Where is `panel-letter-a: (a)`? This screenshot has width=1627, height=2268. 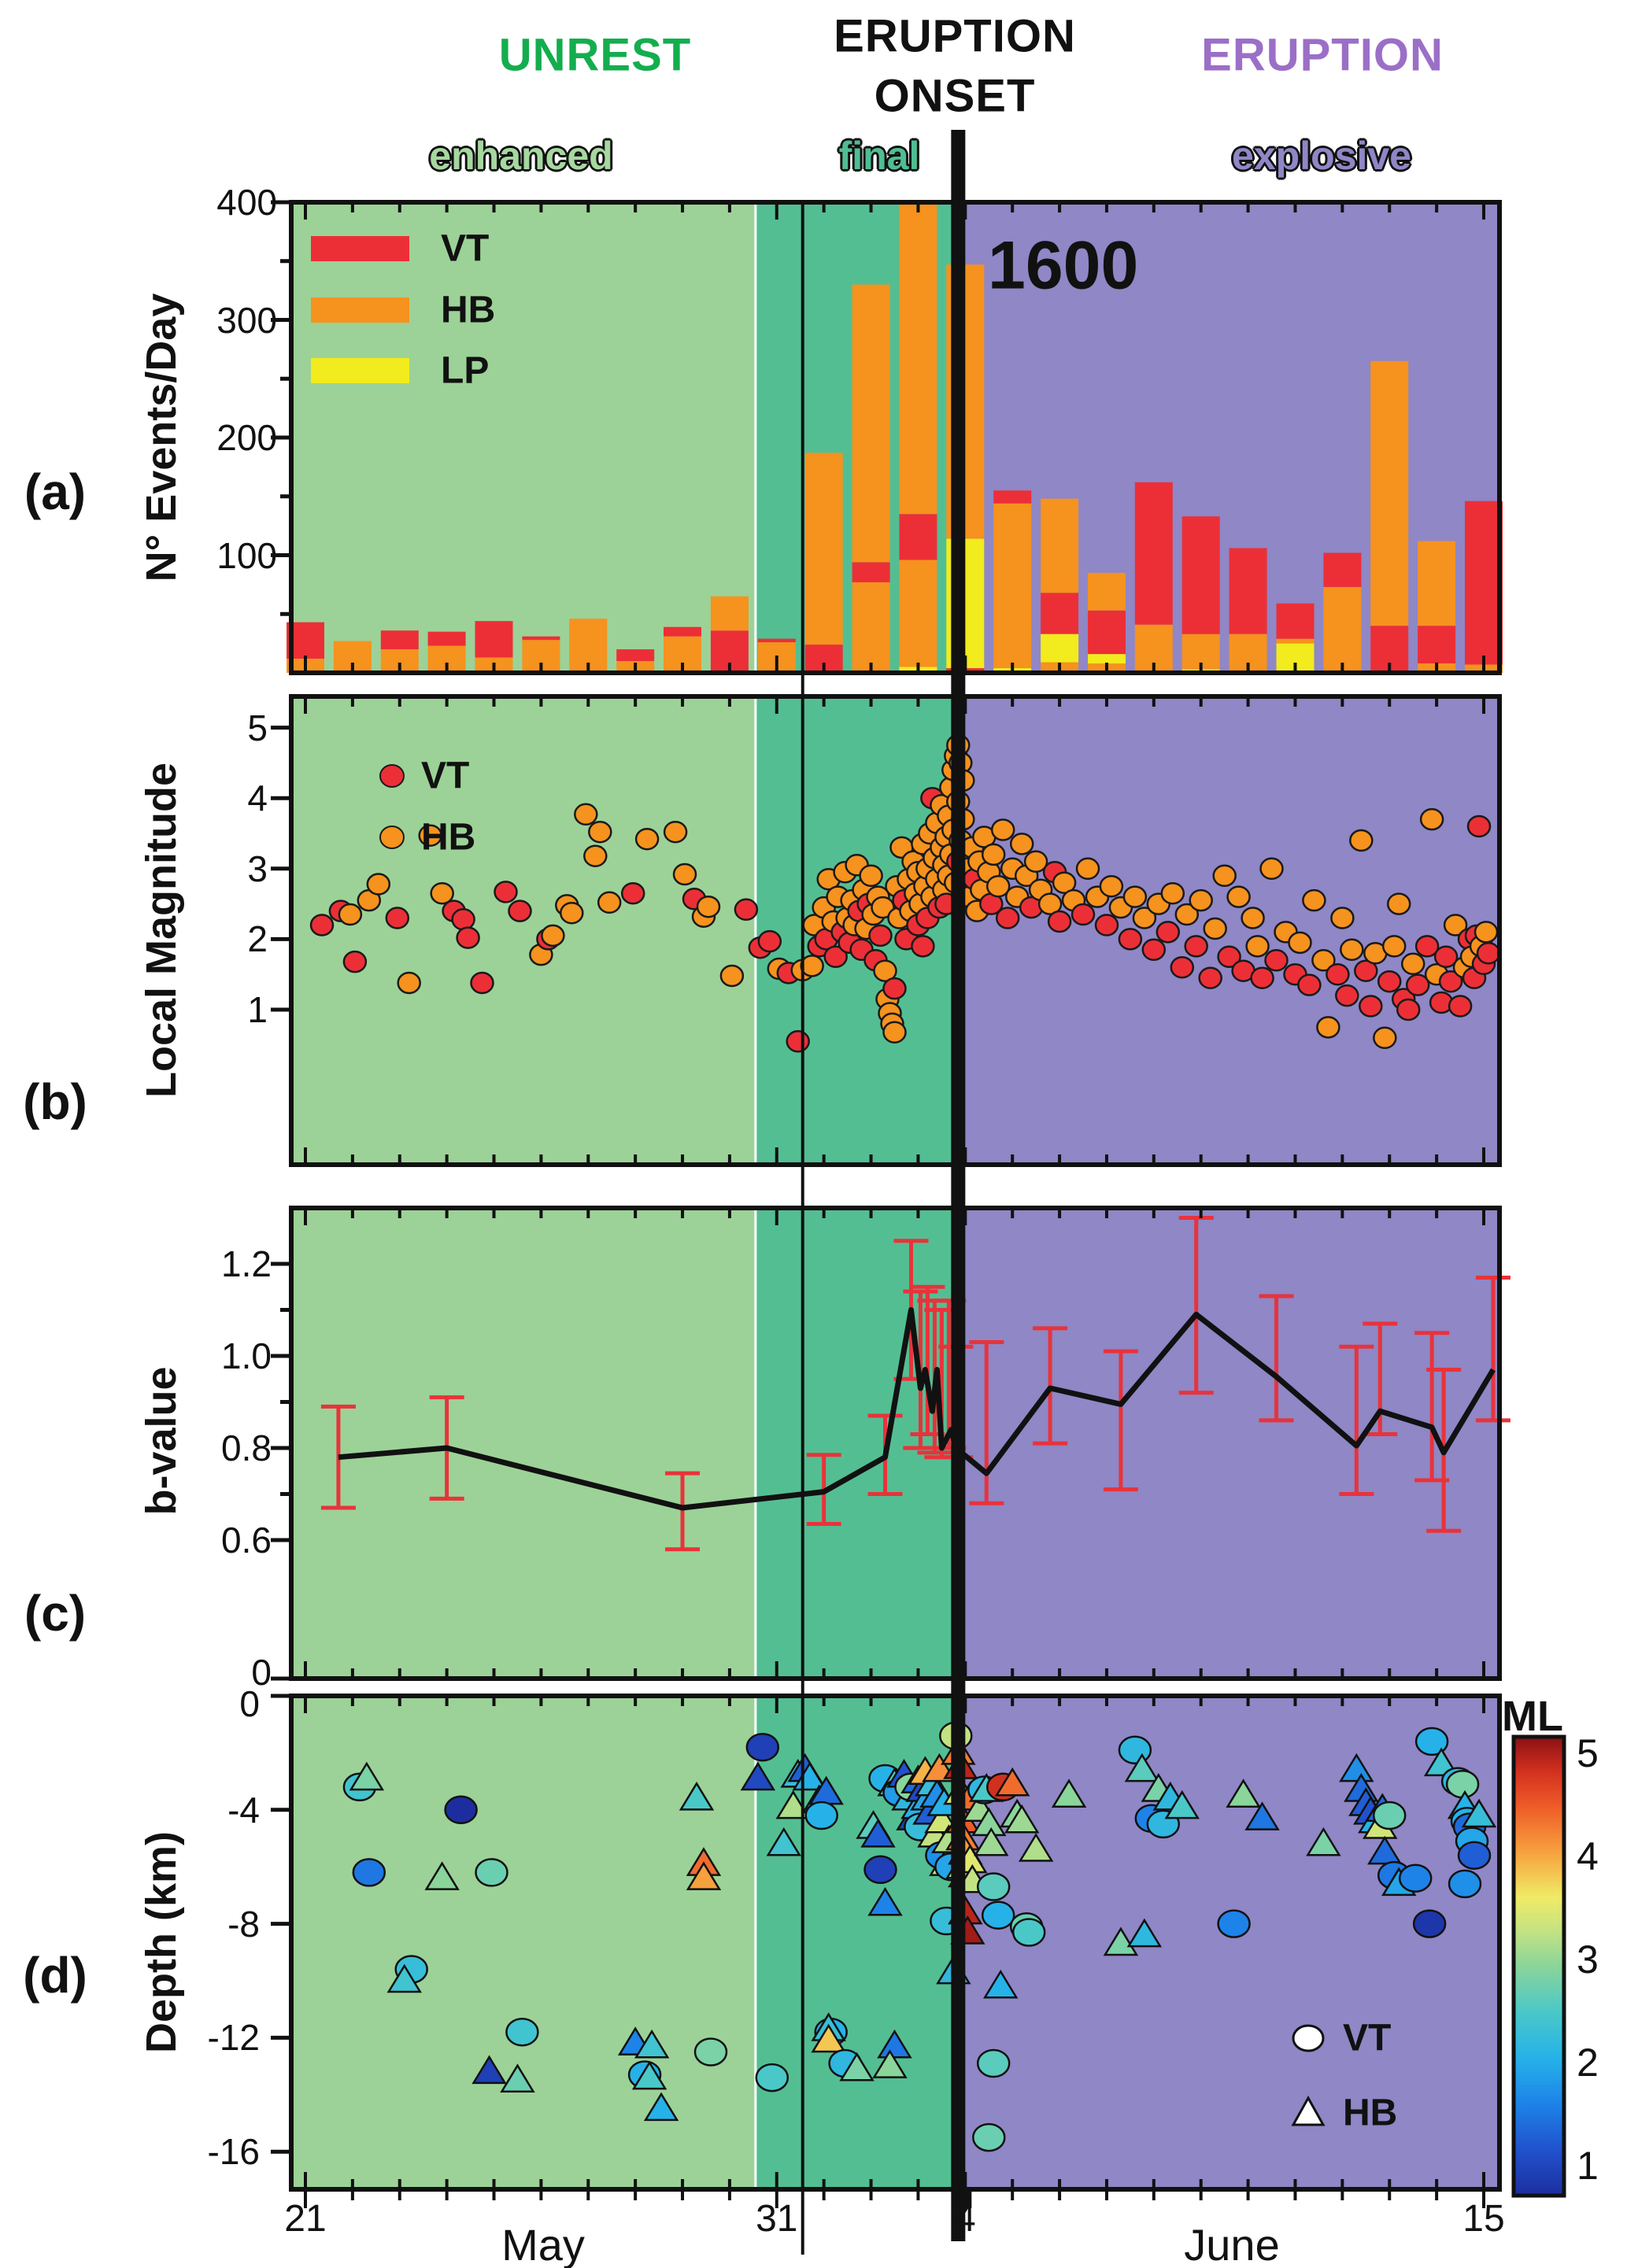
panel-letter-a: (a) is located at coordinates (55, 492).